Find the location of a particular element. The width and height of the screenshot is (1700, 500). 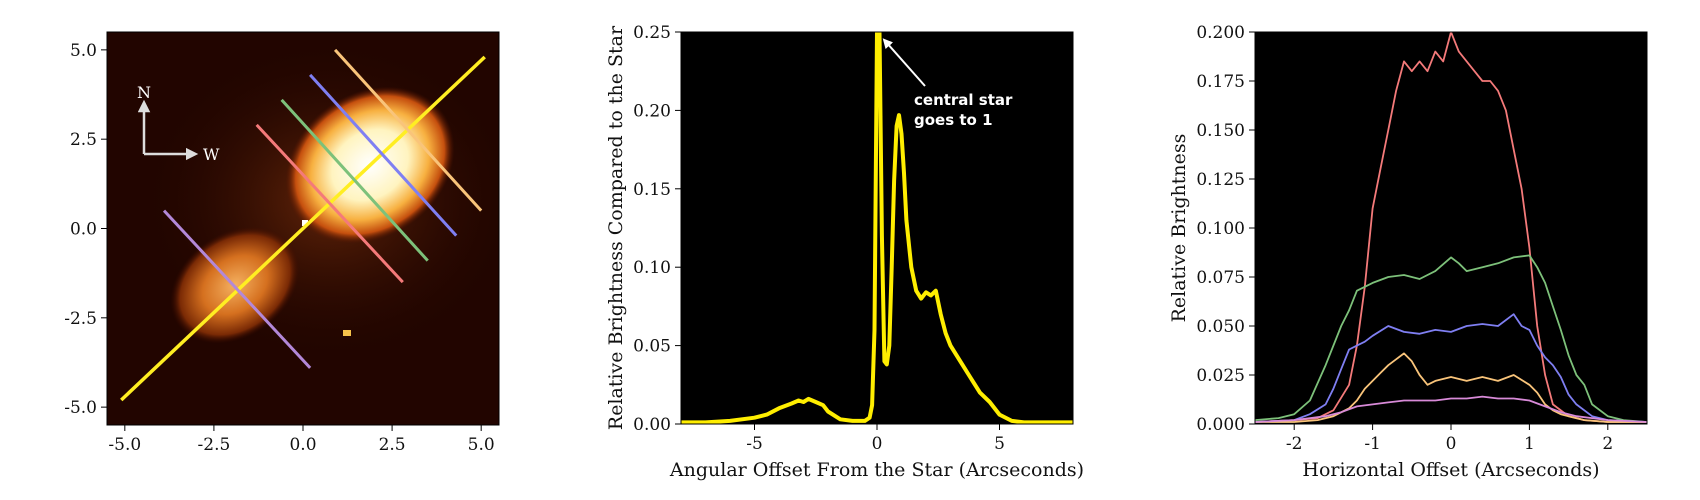

annotation-line-2: goes to 1 is located at coordinates (953, 120).